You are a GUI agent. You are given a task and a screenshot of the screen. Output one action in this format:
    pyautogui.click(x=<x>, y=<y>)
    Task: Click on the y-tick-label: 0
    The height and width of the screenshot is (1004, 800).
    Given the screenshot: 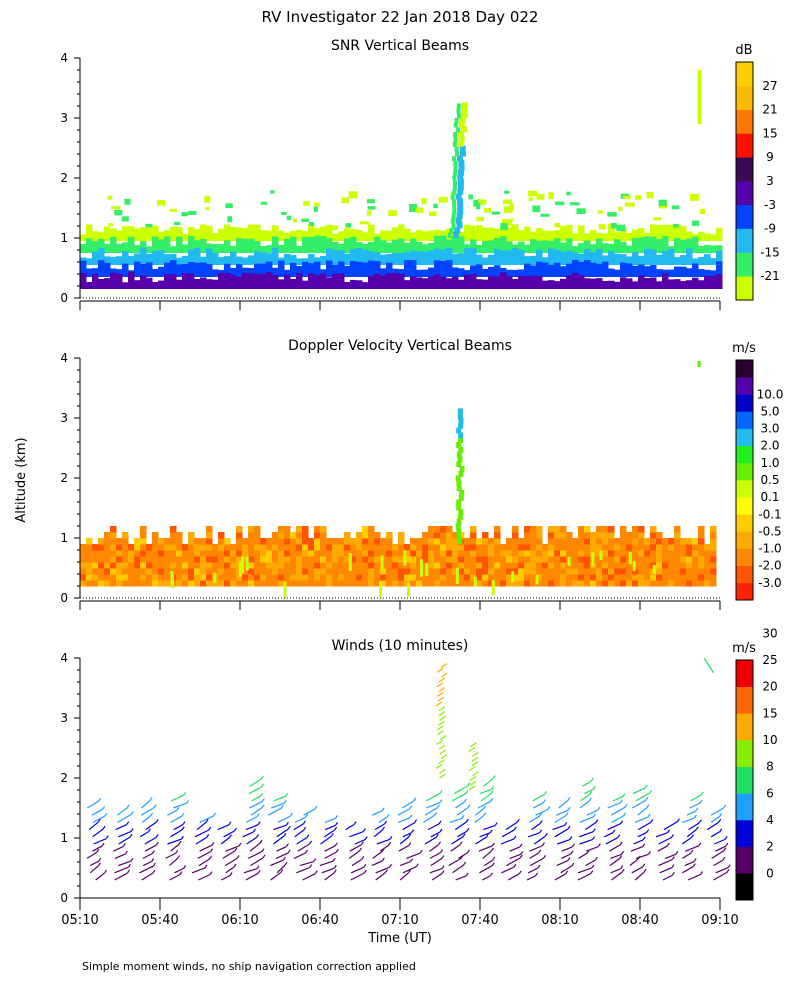 What is the action you would take?
    pyautogui.click(x=64, y=898)
    